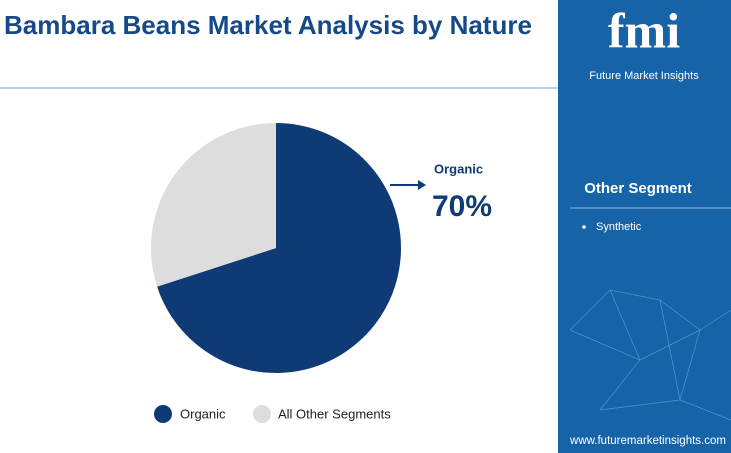 The height and width of the screenshot is (453, 731). I want to click on logo: fmi, so click(644, 30).